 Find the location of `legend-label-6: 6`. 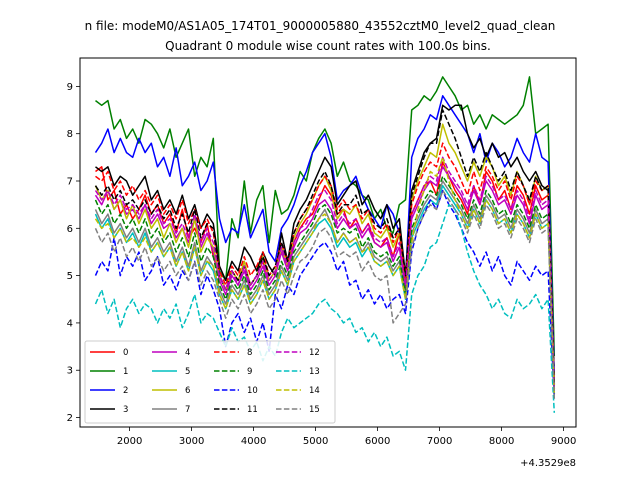

legend-label-6: 6 is located at coordinates (187, 391).